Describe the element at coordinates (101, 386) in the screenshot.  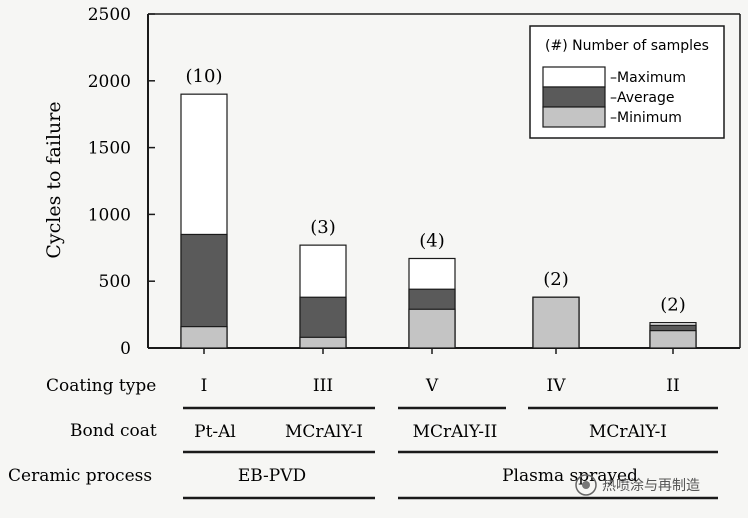
I see `row-label-coating-type: Coating type` at that location.